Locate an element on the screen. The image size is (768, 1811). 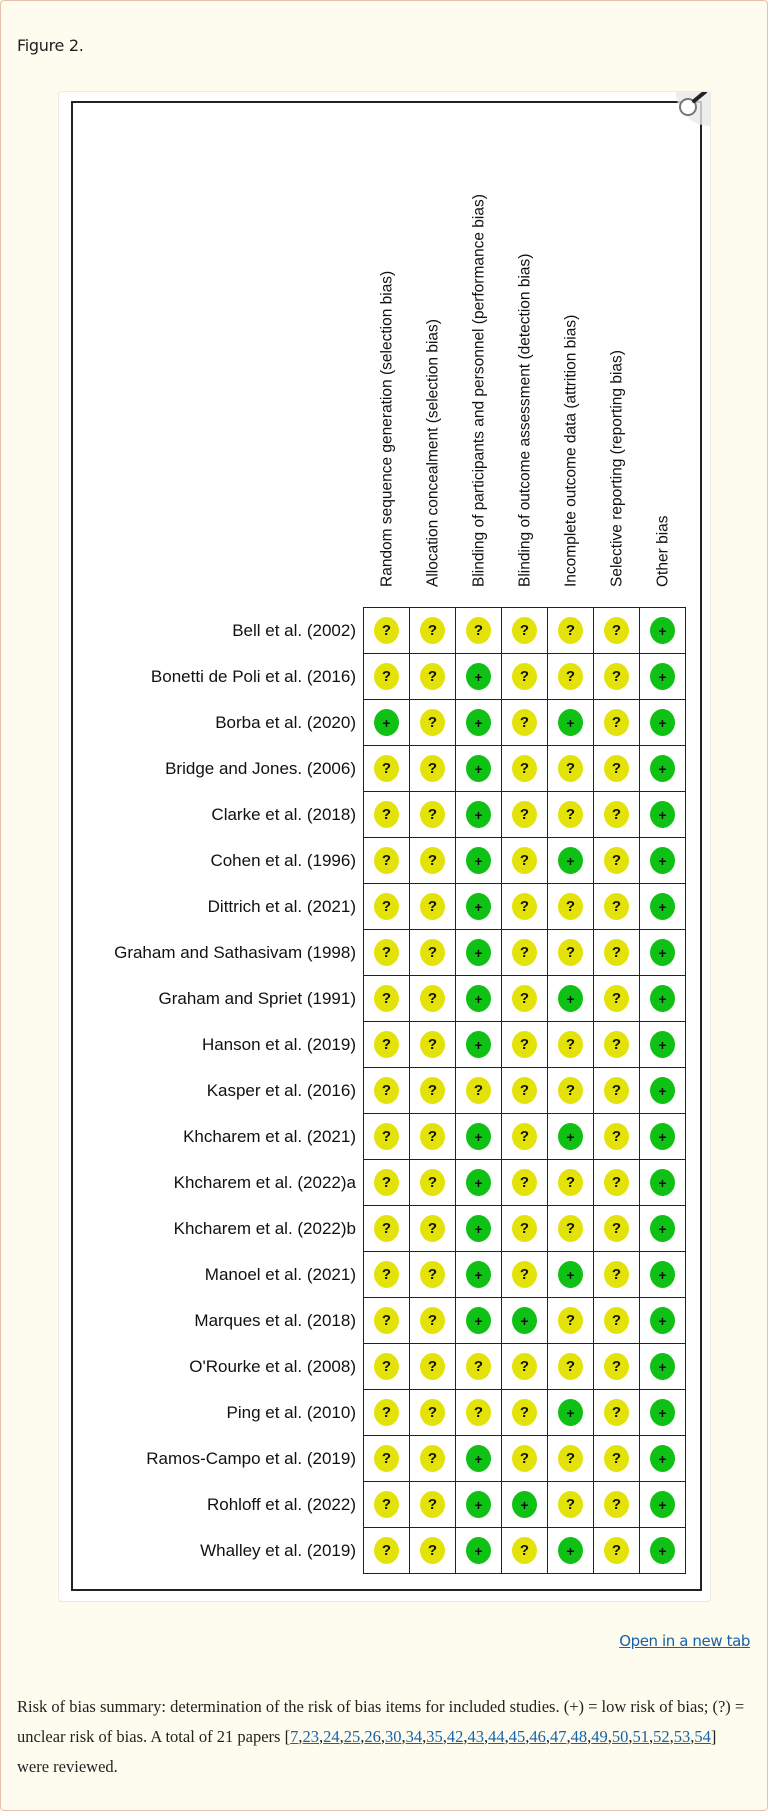
reference-link: 46 is located at coordinates (537, 1736).